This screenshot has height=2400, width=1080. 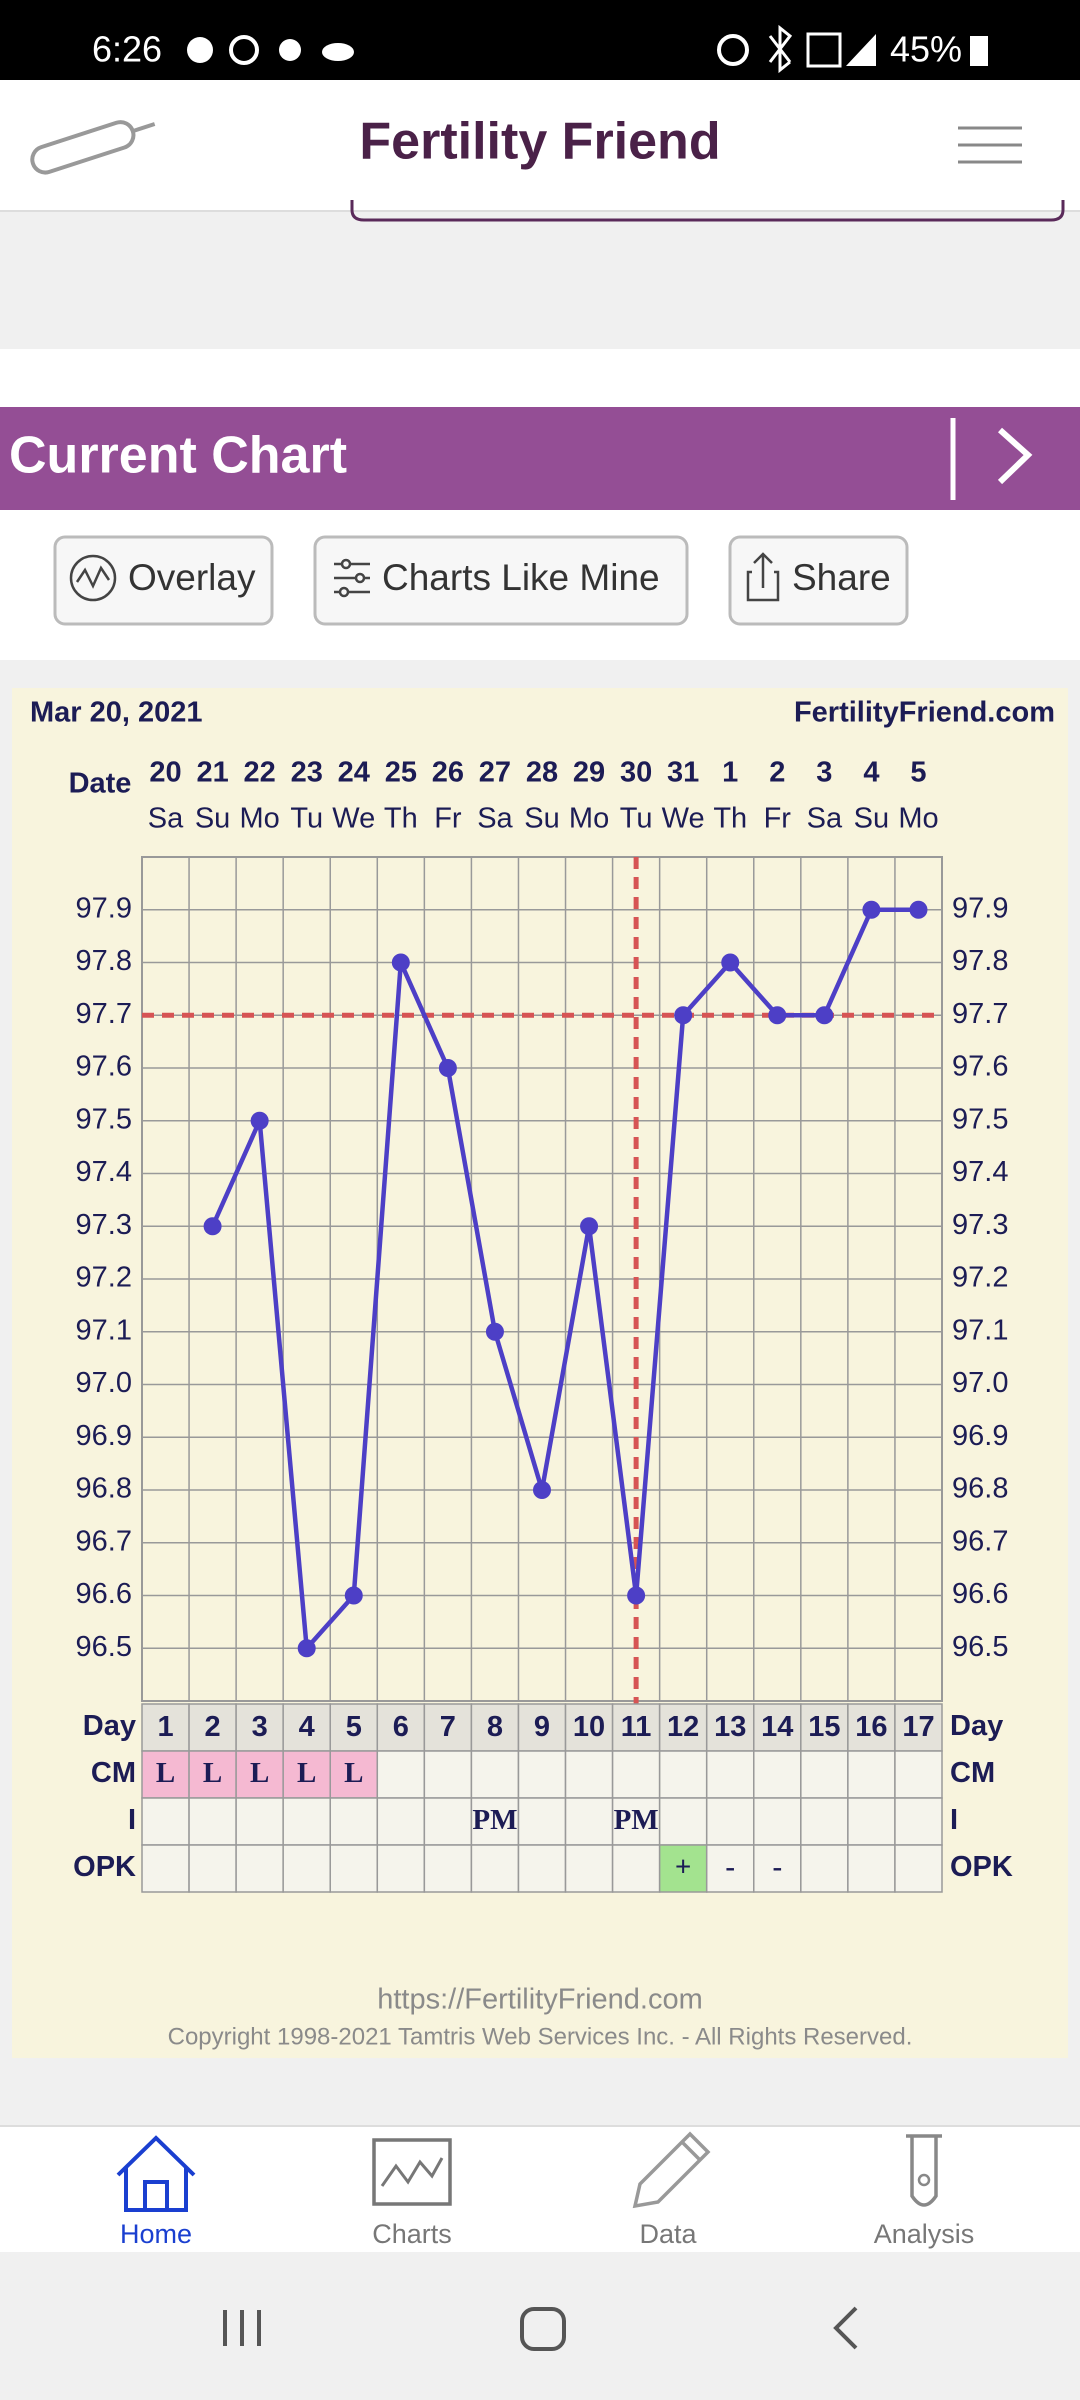 What do you see at coordinates (501, 580) in the screenshot?
I see `charts-like-mine-button` at bounding box center [501, 580].